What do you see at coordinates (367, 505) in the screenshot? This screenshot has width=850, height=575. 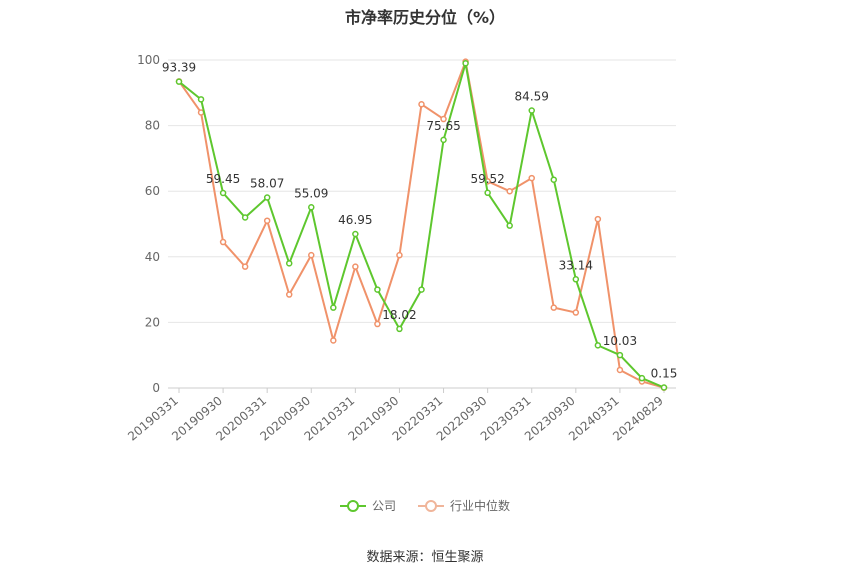 I see `legend-item-company: 公司` at bounding box center [367, 505].